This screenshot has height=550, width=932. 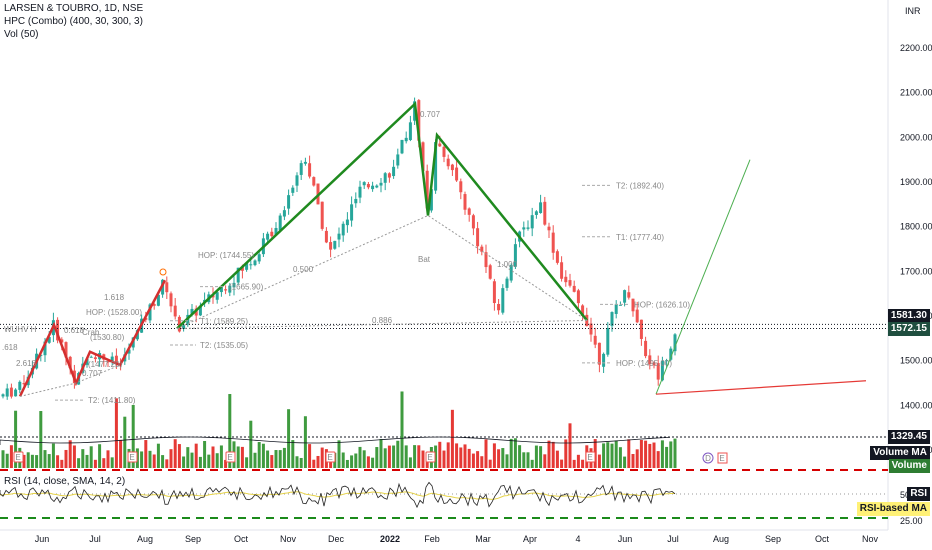 I want to click on volume-legend: Vol (50), so click(x=21, y=34).